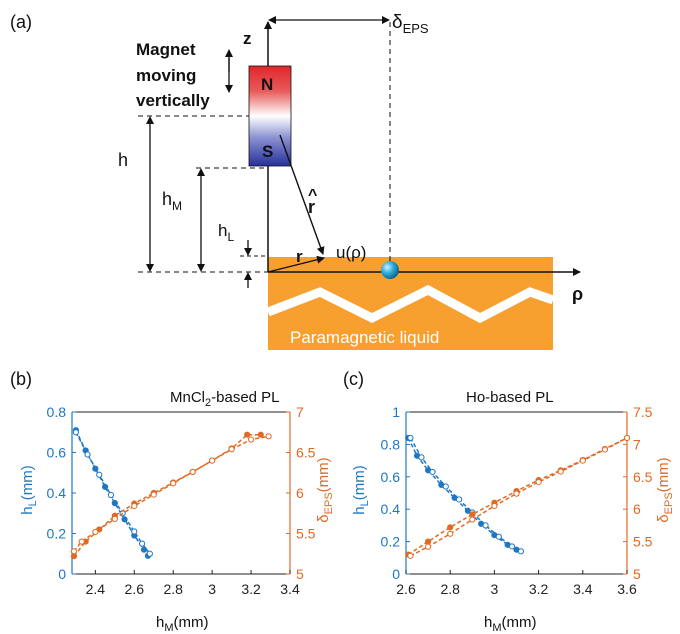 Image resolution: width=680 pixels, height=634 pixels. Describe the element at coordinates (329, 264) in the screenshot. I see `liquid-meniscus` at that location.